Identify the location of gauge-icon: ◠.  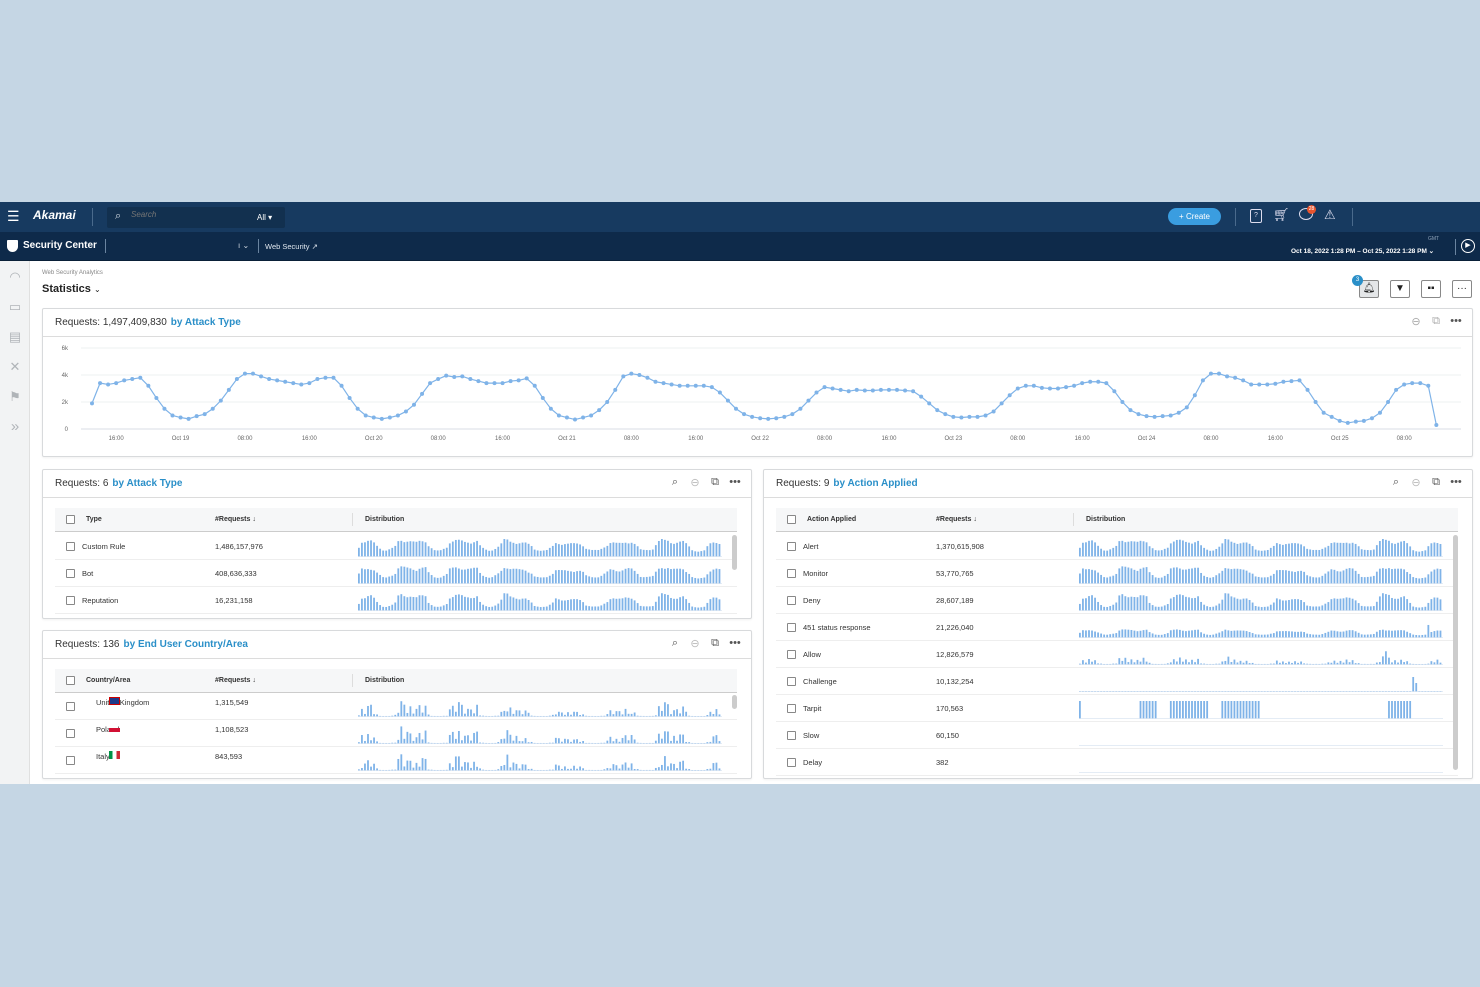
(15, 276).